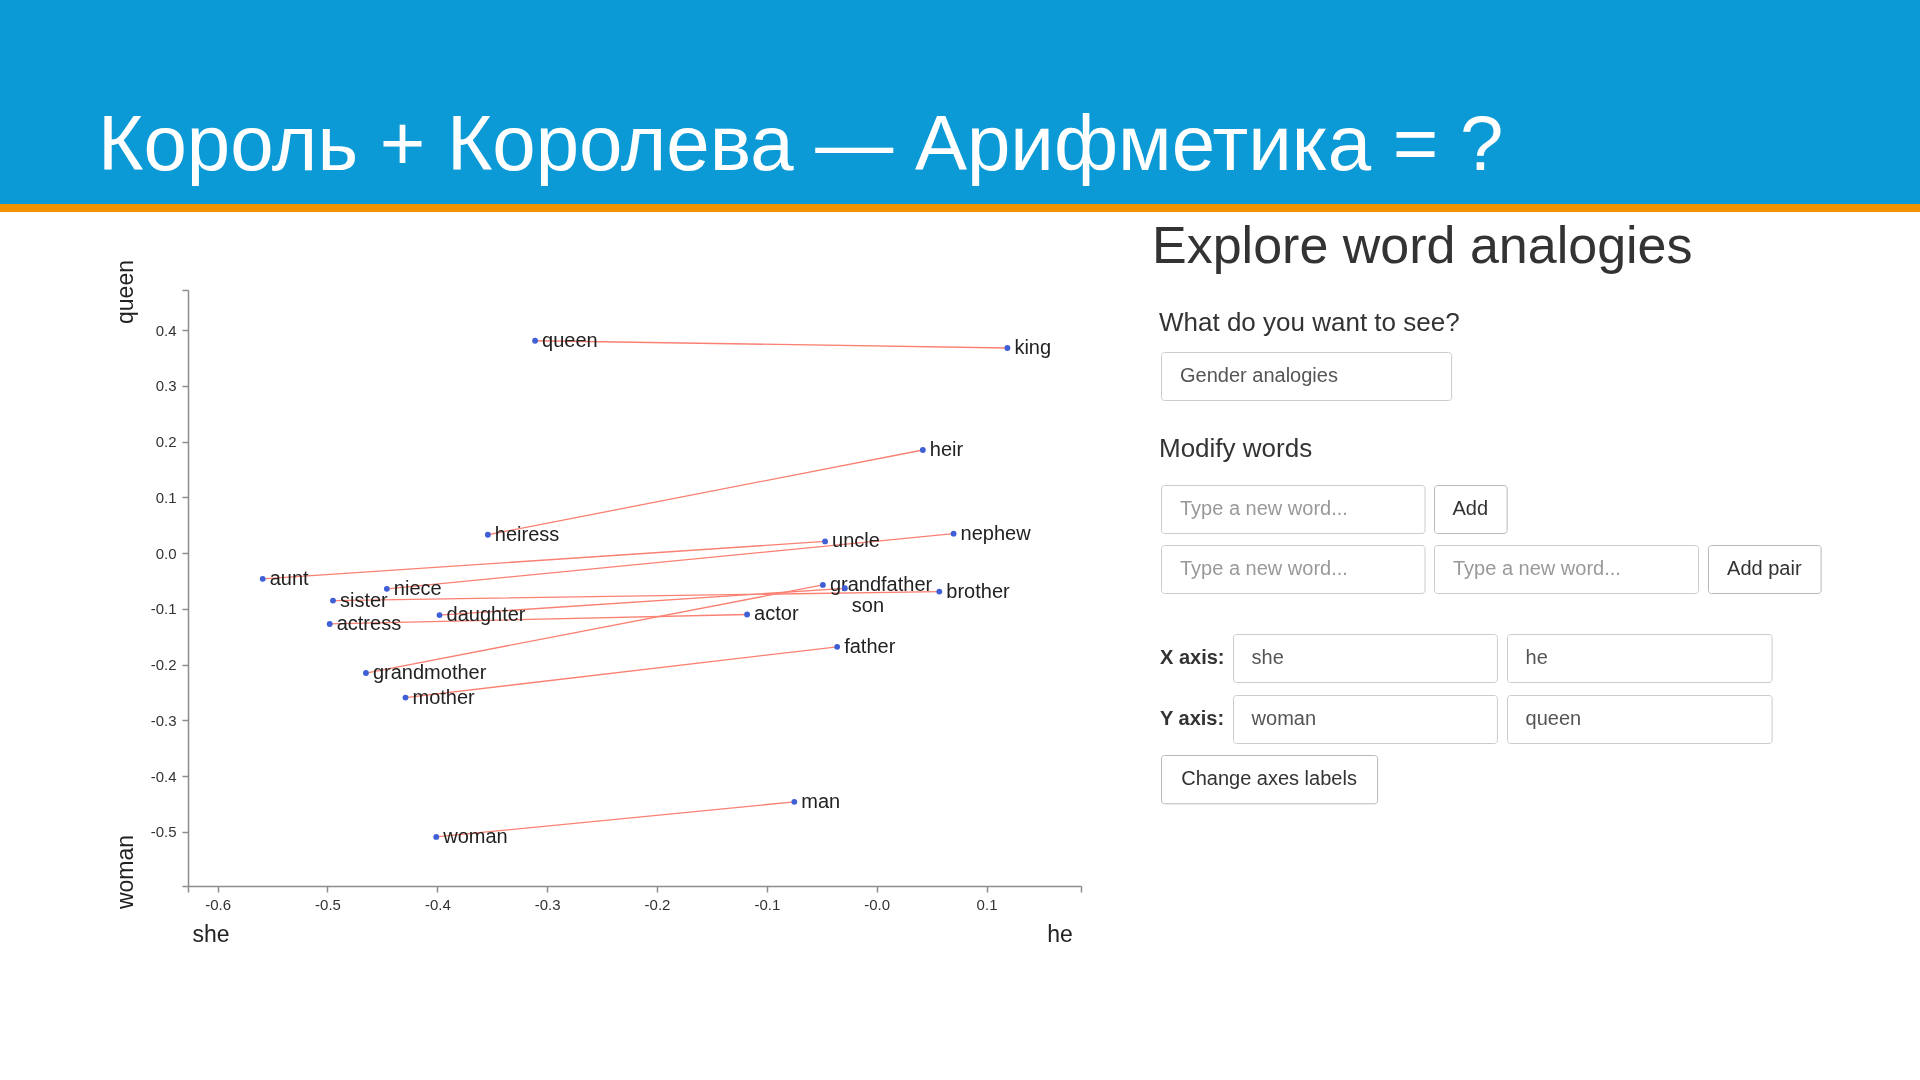 This screenshot has height=1080, width=1920. Describe the element at coordinates (163, 776) in the screenshot. I see `y-tick-label: -0.4` at that location.